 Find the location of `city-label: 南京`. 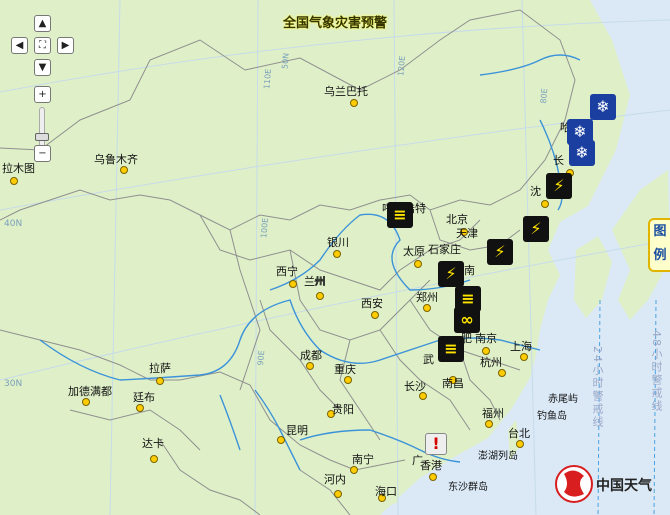

city-label: 南京 is located at coordinates (486, 338).